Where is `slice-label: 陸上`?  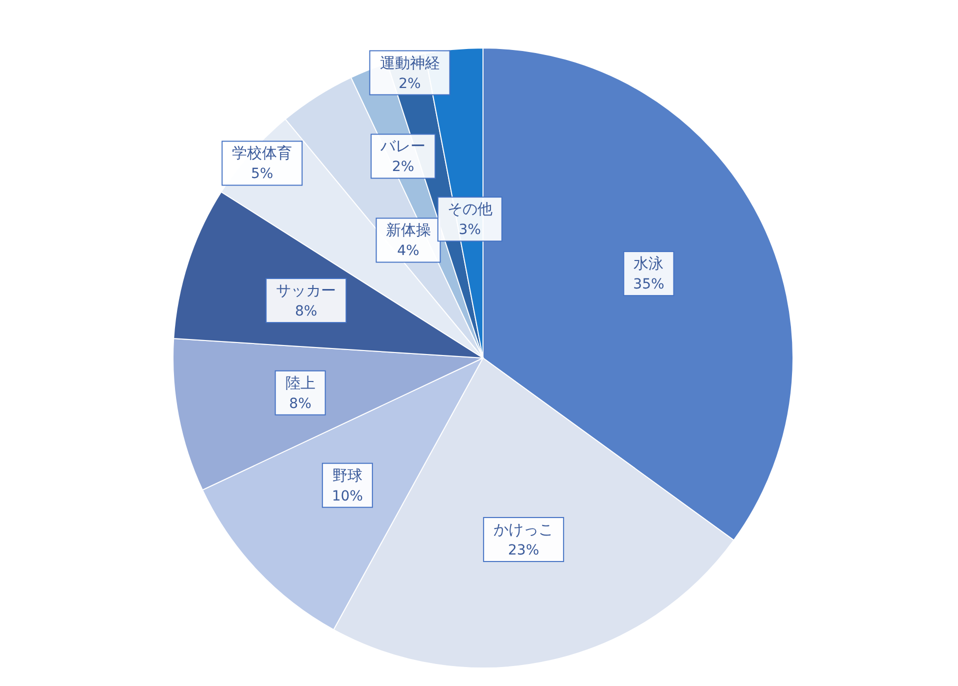 slice-label: 陸上 is located at coordinates (300, 383).